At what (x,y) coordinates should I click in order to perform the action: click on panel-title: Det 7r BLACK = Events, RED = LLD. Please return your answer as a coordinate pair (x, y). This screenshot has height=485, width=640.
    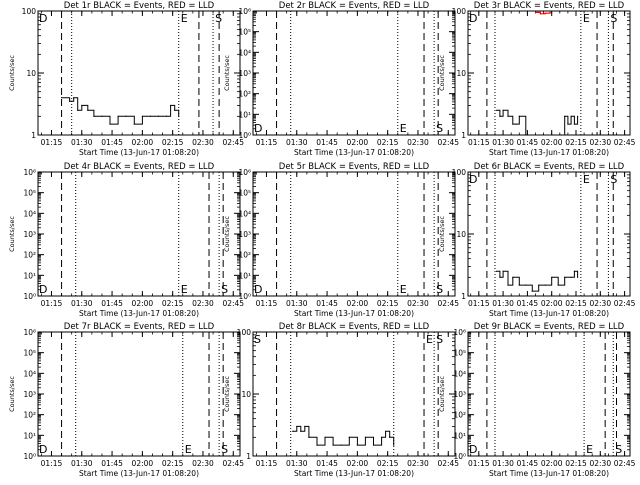
    Looking at the image, I should click on (139, 327).